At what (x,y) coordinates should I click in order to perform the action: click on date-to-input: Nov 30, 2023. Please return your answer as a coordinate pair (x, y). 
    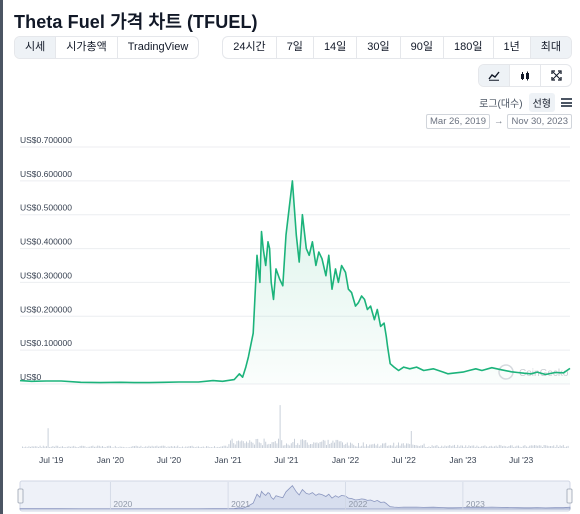
    Looking at the image, I should click on (539, 121).